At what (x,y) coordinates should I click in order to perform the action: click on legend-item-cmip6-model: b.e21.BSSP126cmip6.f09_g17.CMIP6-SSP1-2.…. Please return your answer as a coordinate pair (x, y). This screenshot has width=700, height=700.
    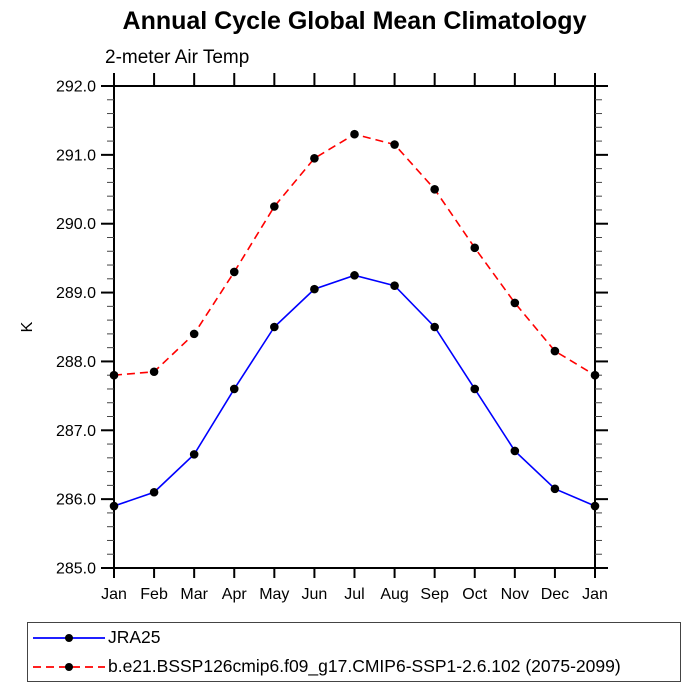
    Looking at the image, I should click on (356, 667).